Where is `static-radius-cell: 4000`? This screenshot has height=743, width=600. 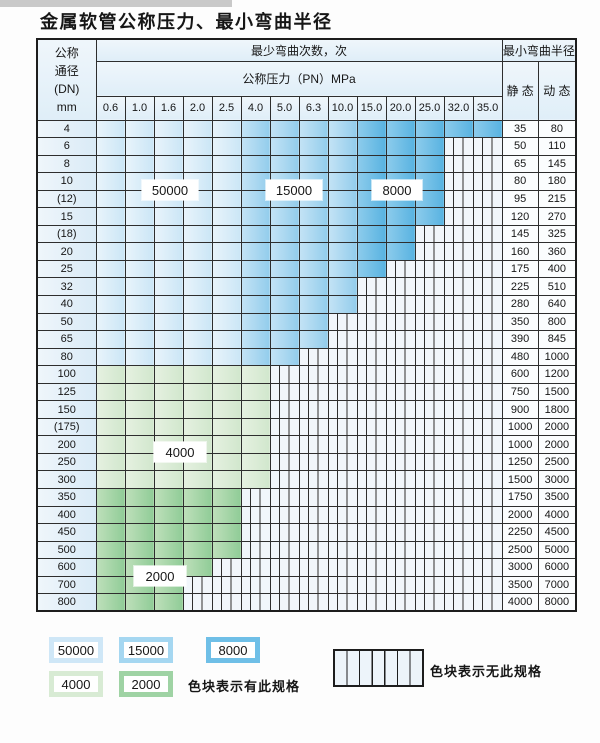
static-radius-cell: 4000 is located at coordinates (520, 602).